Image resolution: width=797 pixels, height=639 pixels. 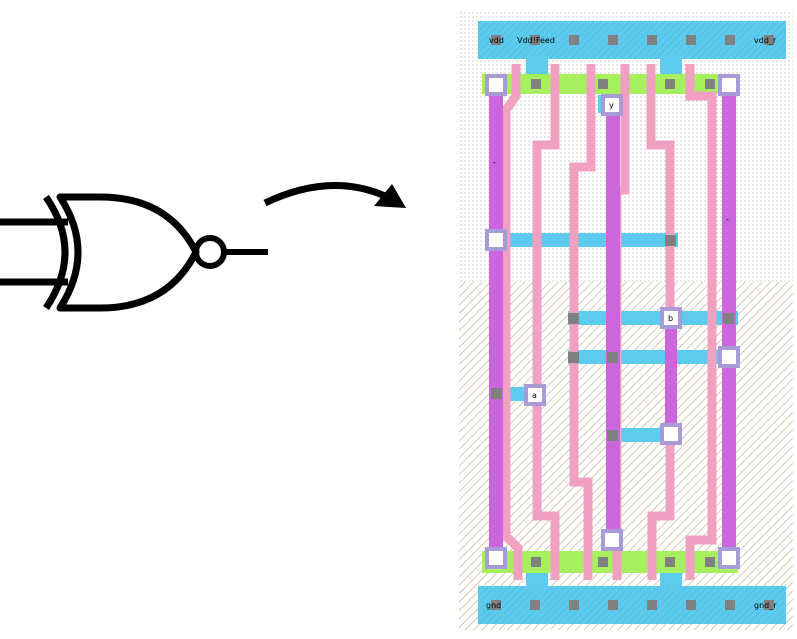 What do you see at coordinates (671, 376) in the screenshot?
I see `metal2-inner` at bounding box center [671, 376].